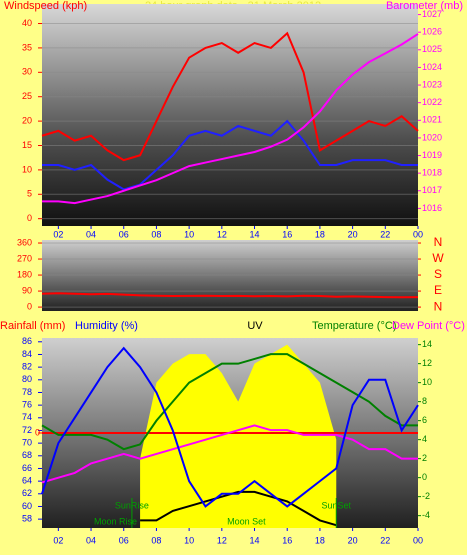 The height and width of the screenshot is (555, 467). Describe the element at coordinates (27, 455) in the screenshot. I see `y-tick-label: 68` at that location.